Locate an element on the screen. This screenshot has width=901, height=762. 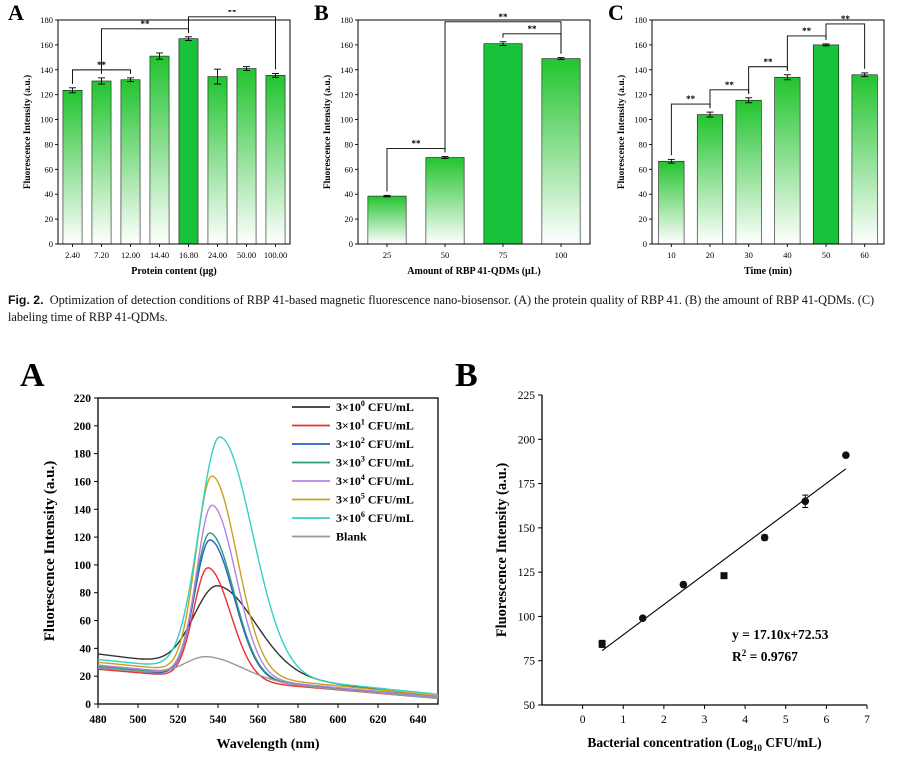
legend-label: 3×106 CFU/mL is located at coordinates (375, 517).